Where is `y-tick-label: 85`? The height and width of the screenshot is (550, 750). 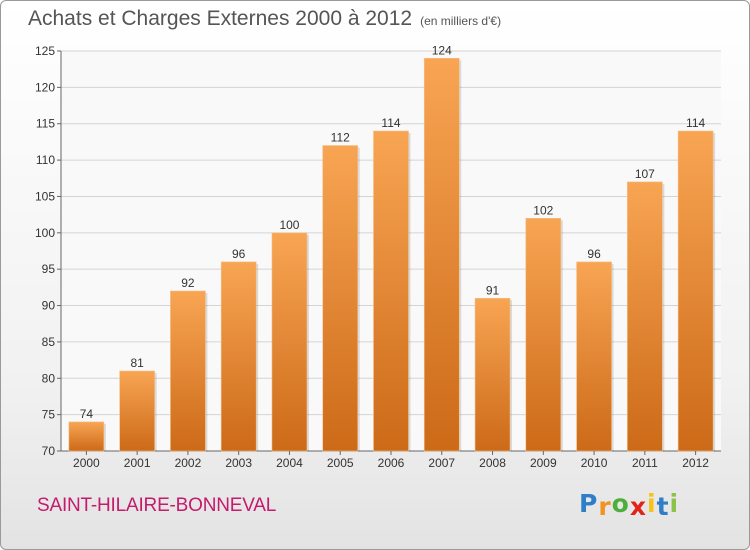
y-tick-label: 85 is located at coordinates (49, 342).